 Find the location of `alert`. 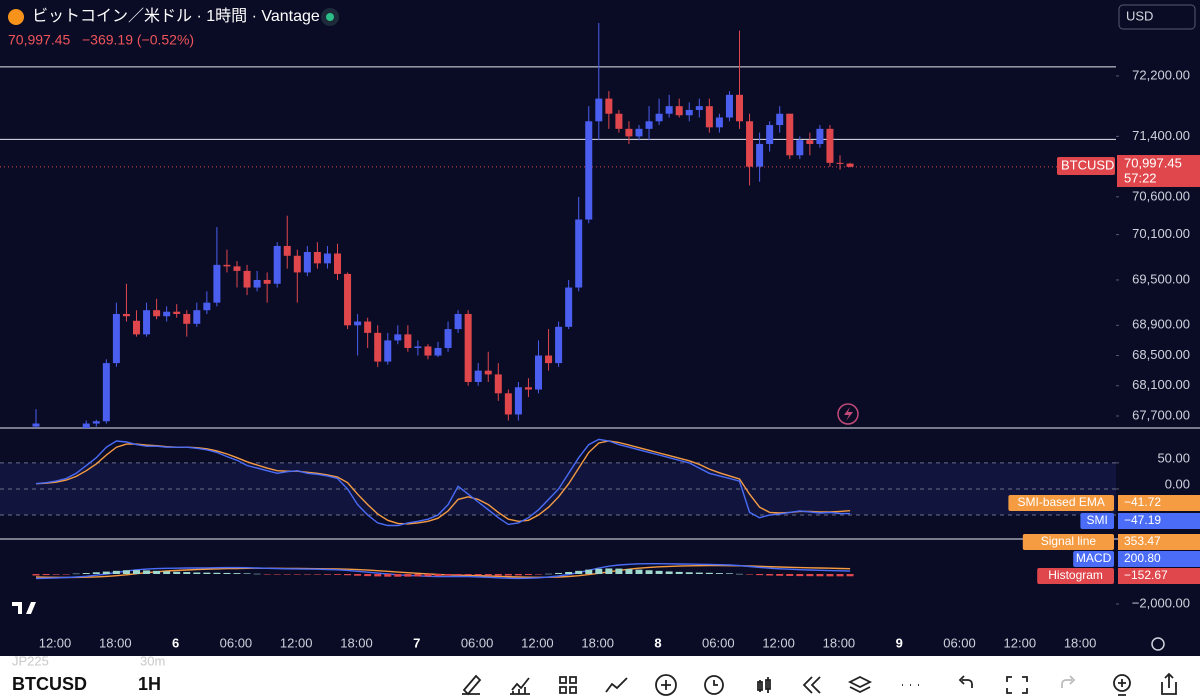

alert is located at coordinates (714, 685).